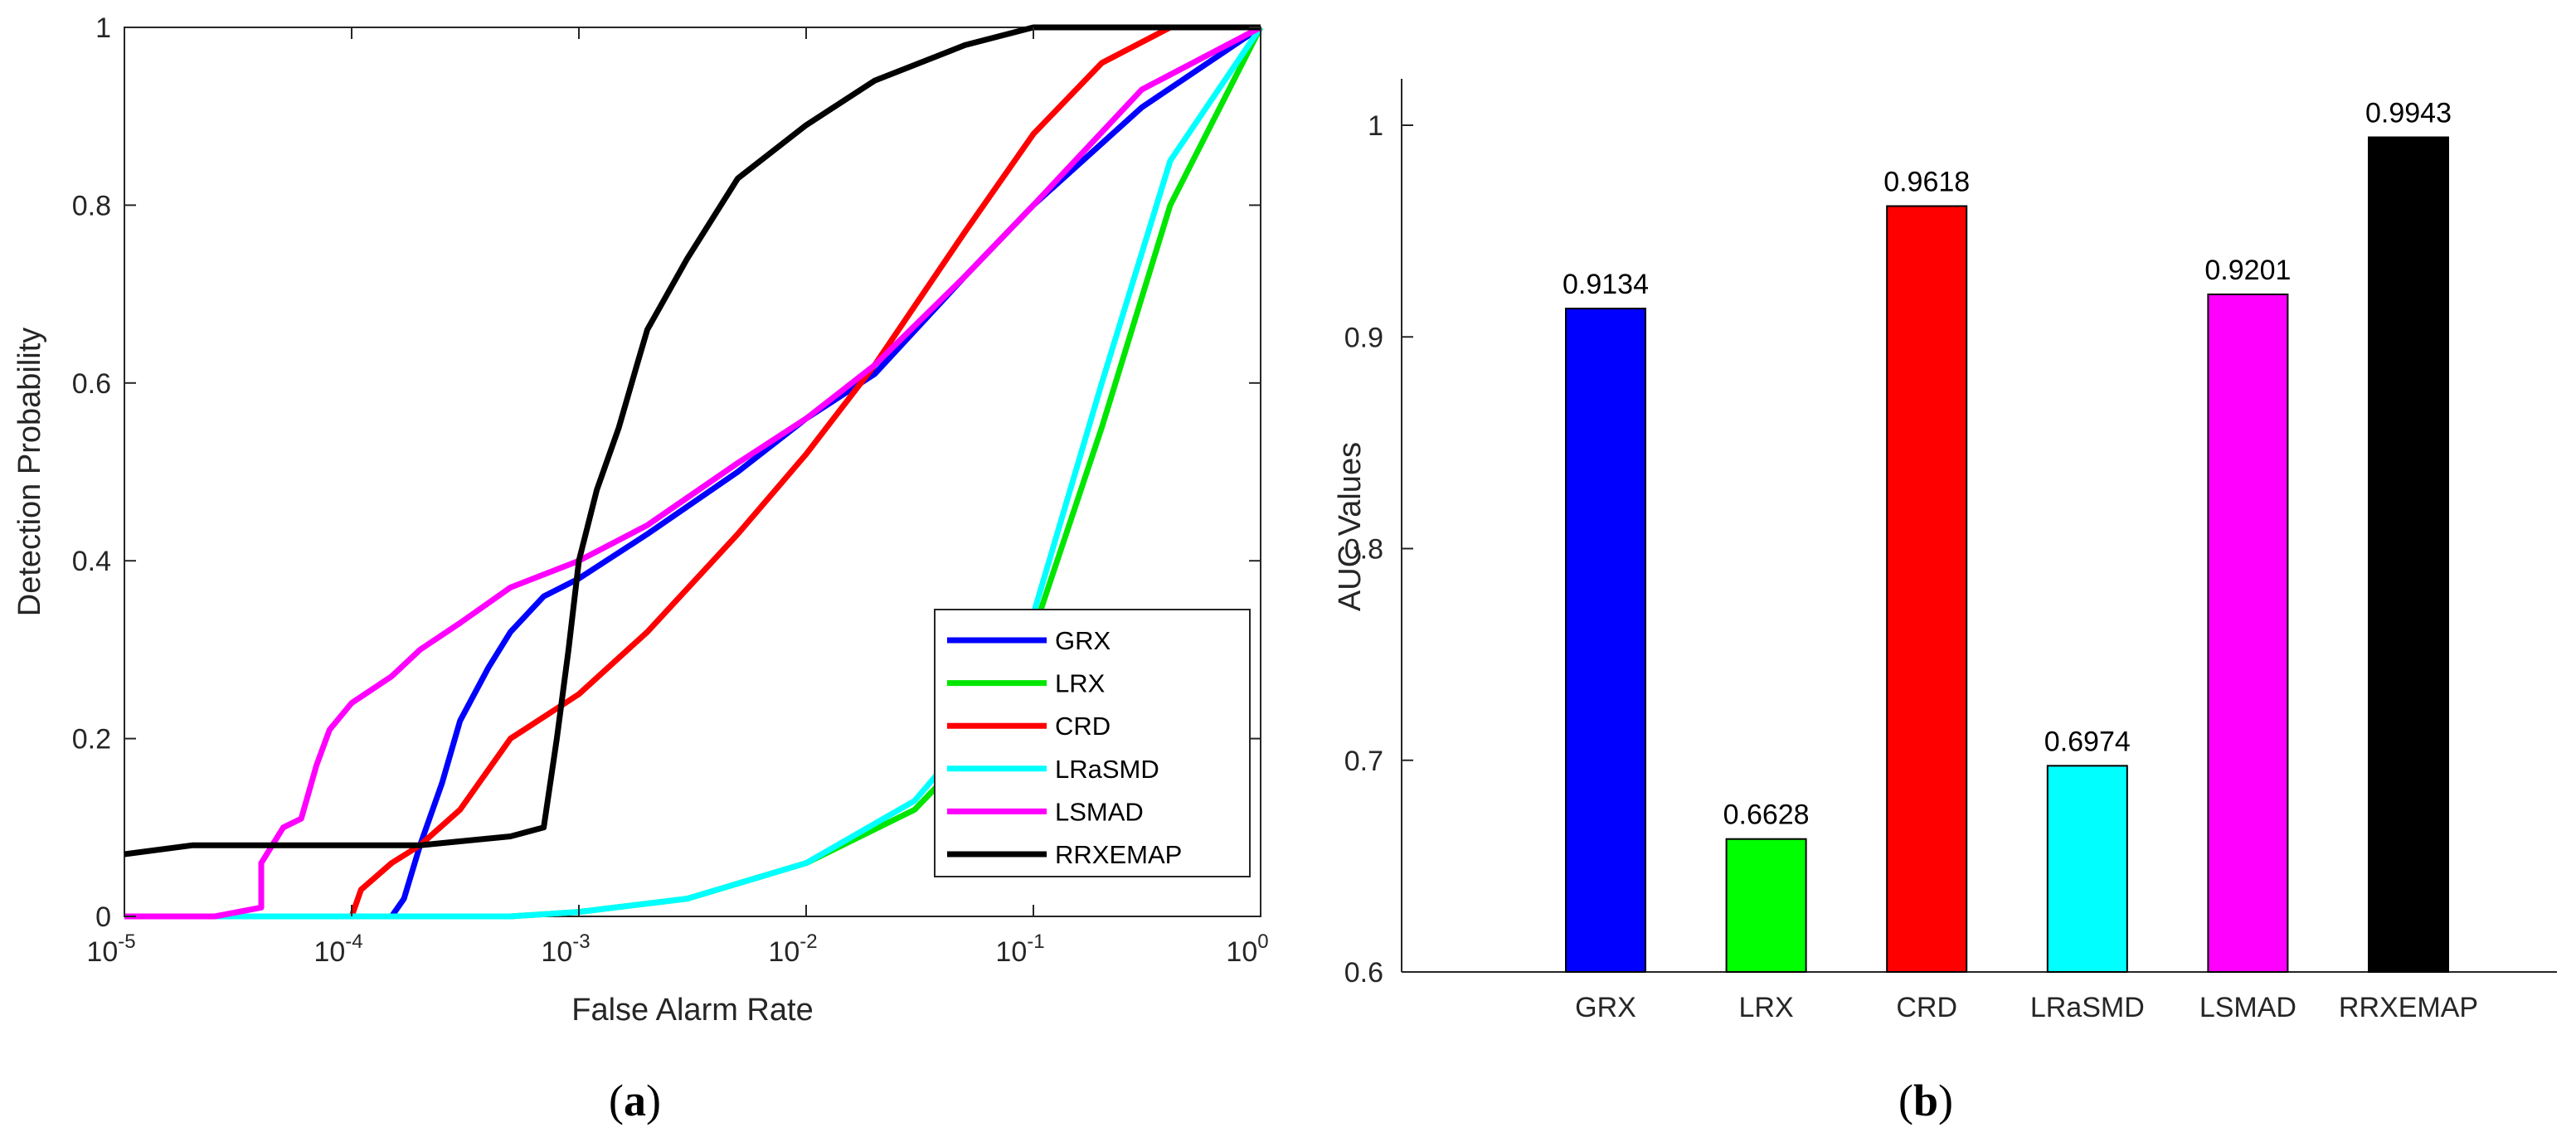 The image size is (2576, 1137). I want to click on auc-bar-crd, so click(1927, 589).